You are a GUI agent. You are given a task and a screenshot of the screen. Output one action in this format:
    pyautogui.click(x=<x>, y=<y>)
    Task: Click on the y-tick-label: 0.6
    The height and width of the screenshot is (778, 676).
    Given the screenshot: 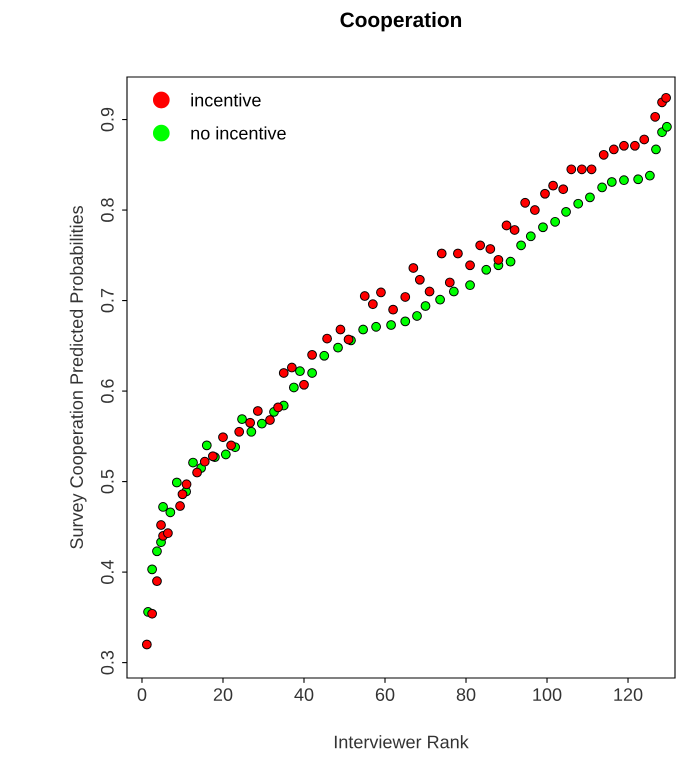 What is the action you would take?
    pyautogui.click(x=107, y=391)
    